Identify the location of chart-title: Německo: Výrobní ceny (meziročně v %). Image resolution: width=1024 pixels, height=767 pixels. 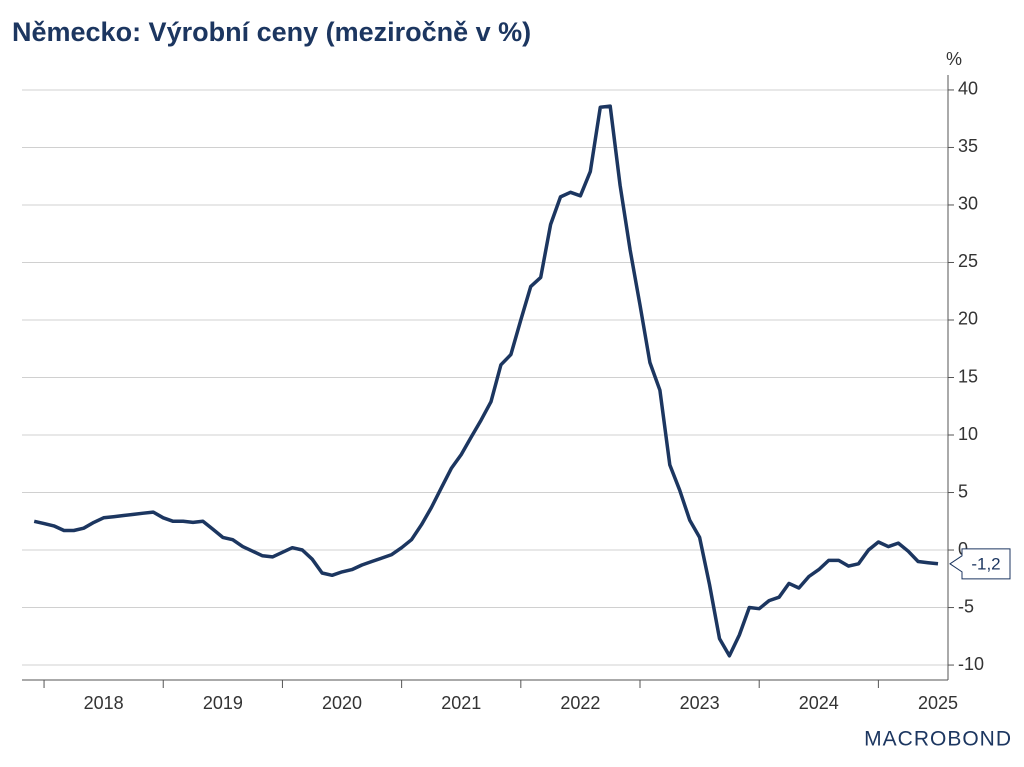
(271, 32).